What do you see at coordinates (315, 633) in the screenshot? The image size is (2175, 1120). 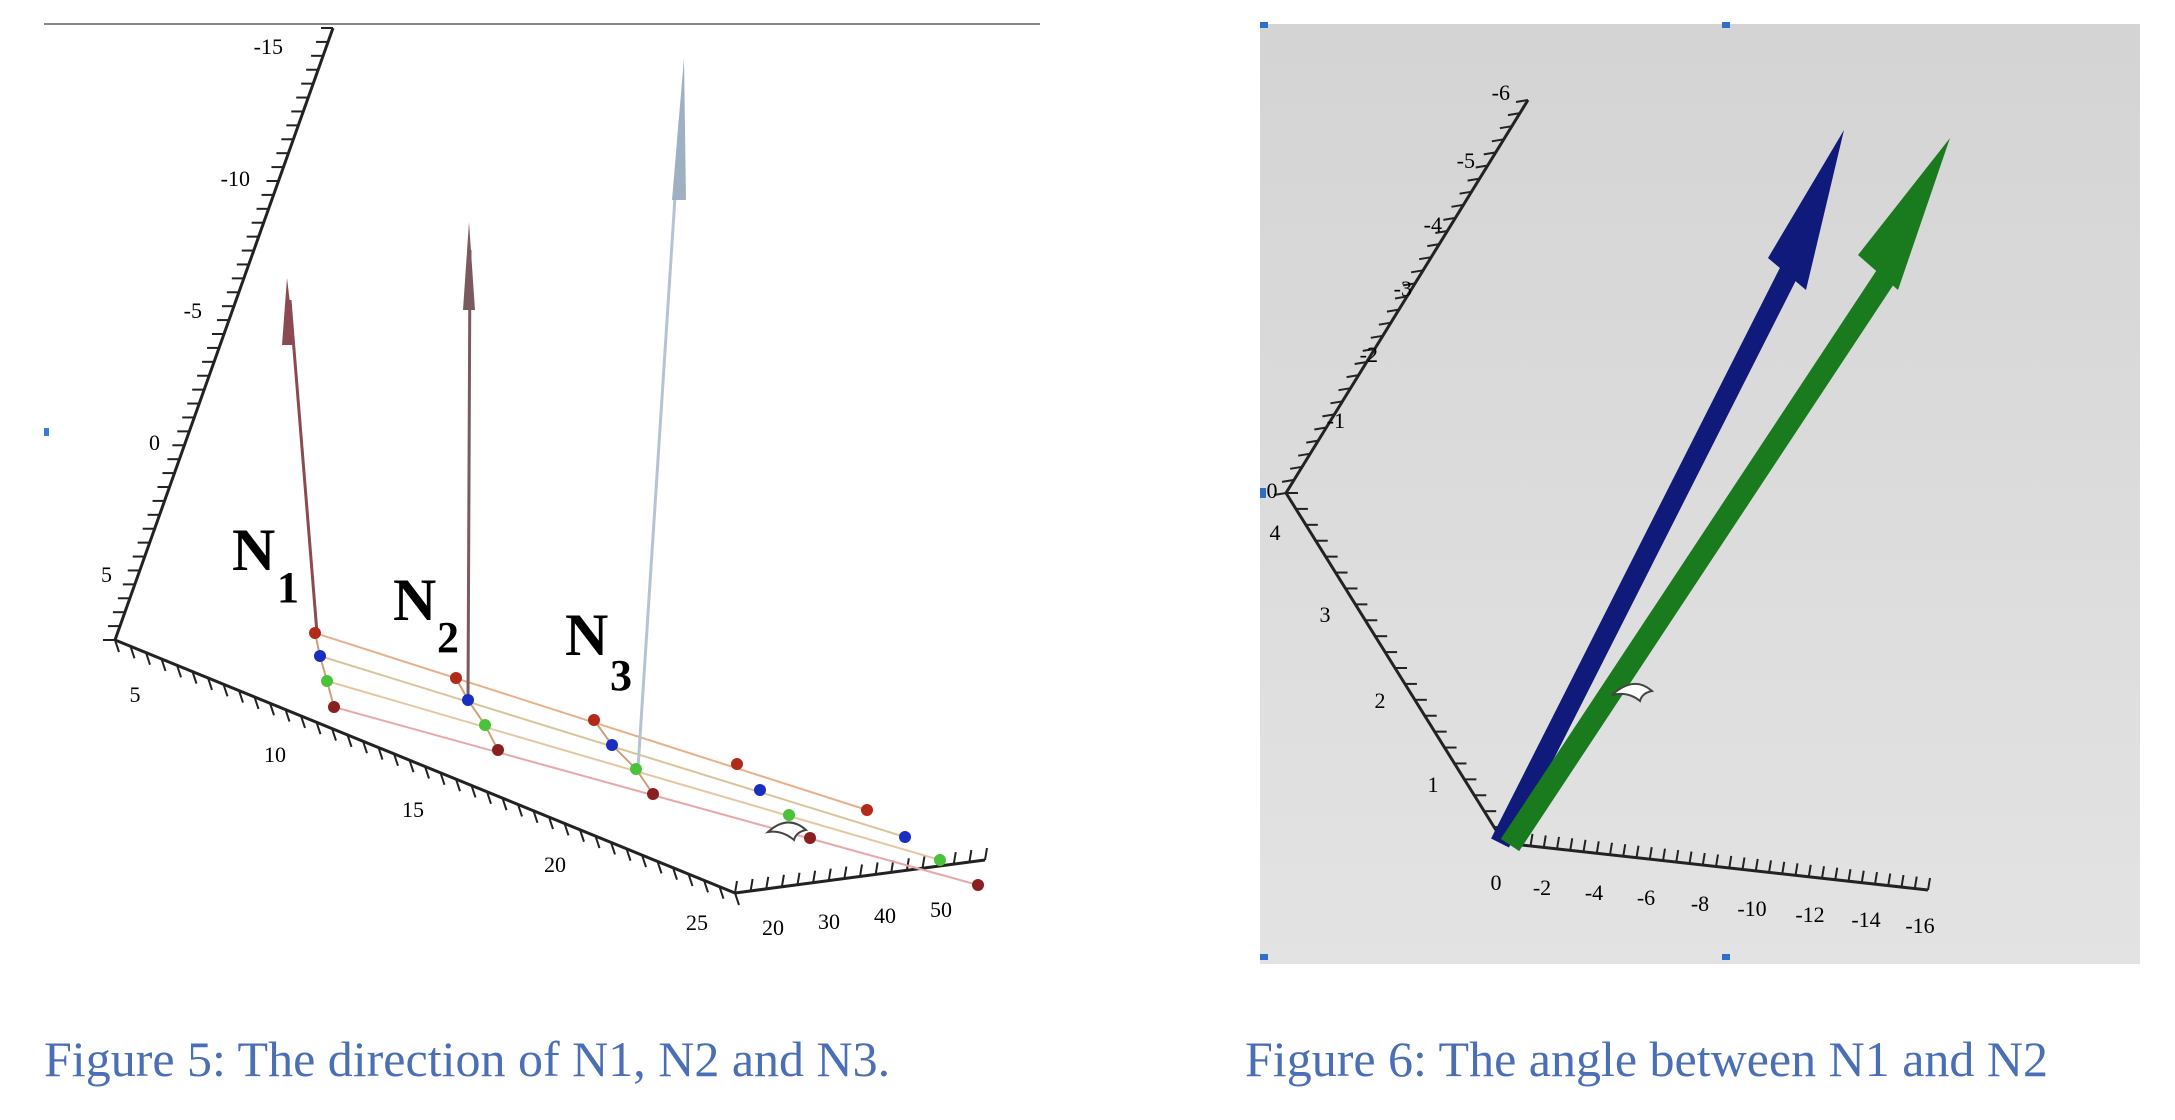 I see `point-red` at bounding box center [315, 633].